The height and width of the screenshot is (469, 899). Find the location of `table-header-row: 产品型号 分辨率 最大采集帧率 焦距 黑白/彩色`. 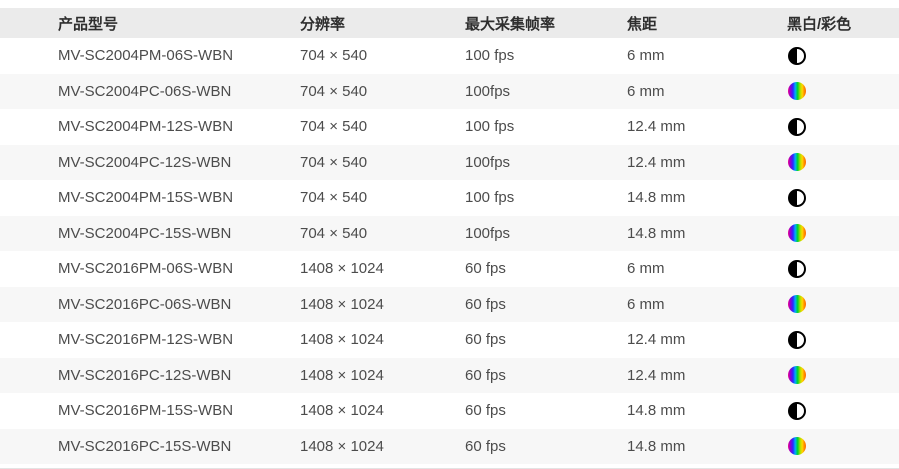

table-header-row: 产品型号 分辨率 最大采集帧率 焦距 黑白/彩色 is located at coordinates (449, 23).